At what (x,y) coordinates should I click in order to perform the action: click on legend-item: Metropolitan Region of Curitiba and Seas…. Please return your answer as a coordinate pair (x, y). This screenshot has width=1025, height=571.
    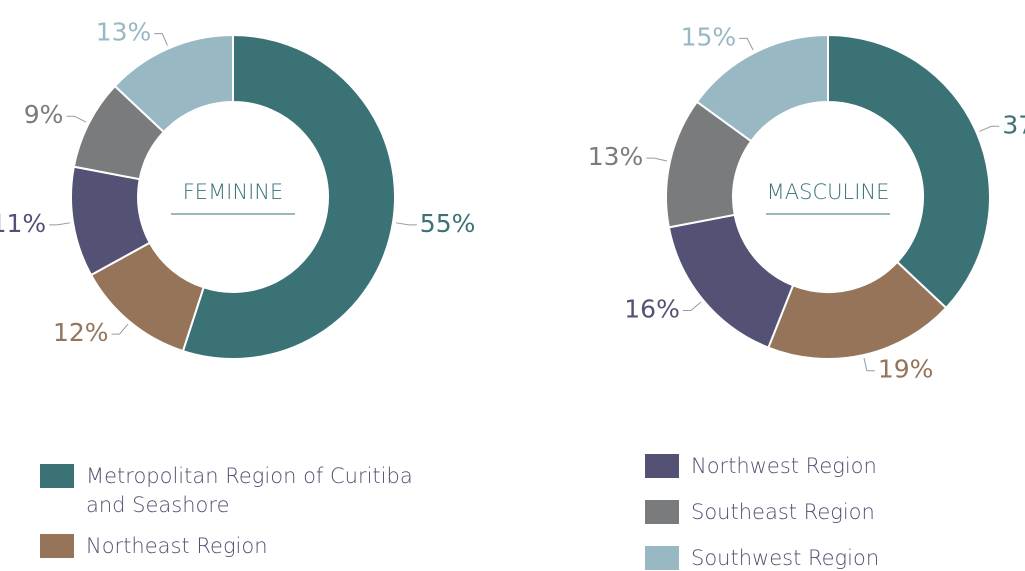
    Looking at the image, I should click on (230, 491).